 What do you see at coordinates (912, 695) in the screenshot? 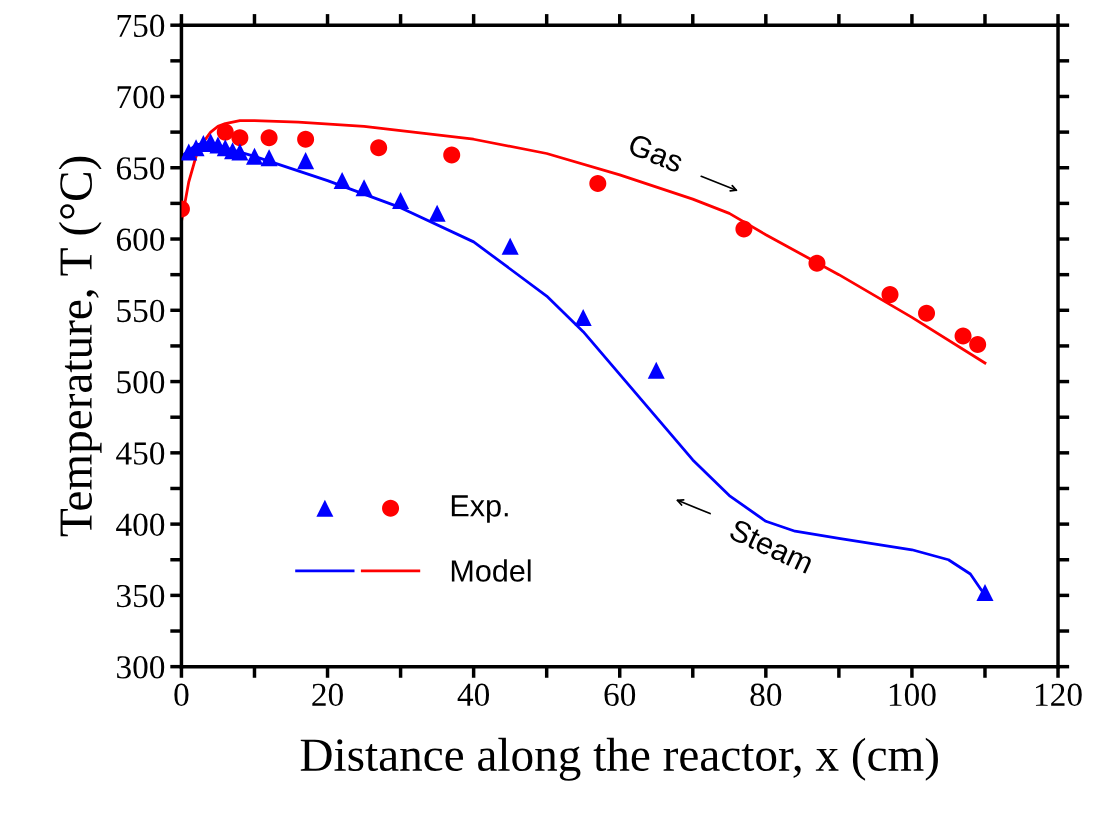
I see `x-tick-label: 100` at bounding box center [912, 695].